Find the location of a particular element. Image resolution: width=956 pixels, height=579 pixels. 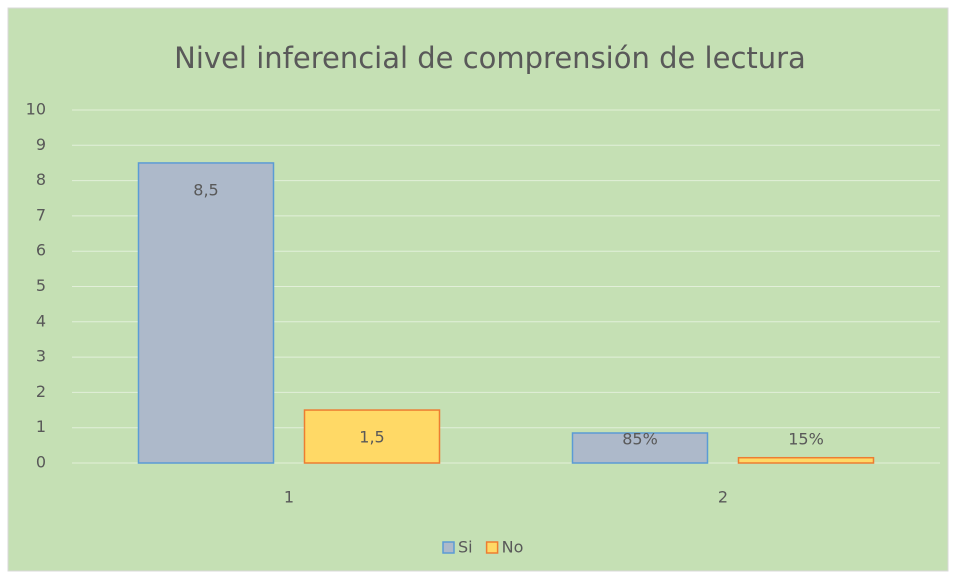

y-tick-label: 9 is located at coordinates (41, 144).